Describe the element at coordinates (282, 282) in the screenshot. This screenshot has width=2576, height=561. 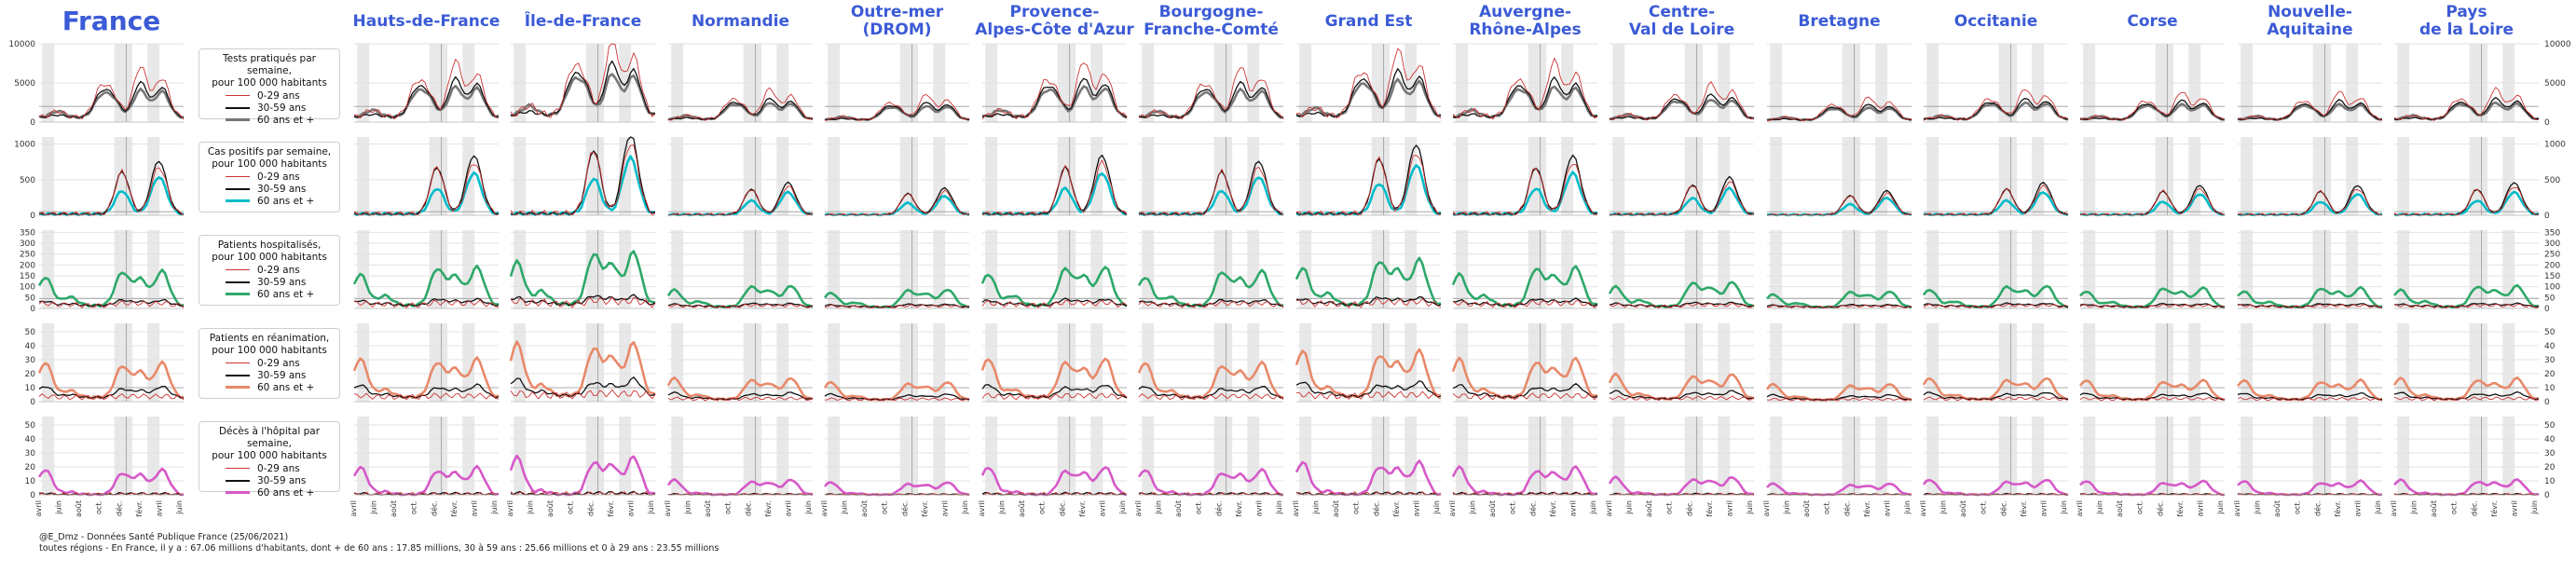
I see `legend-label: 30-59 ans` at that location.